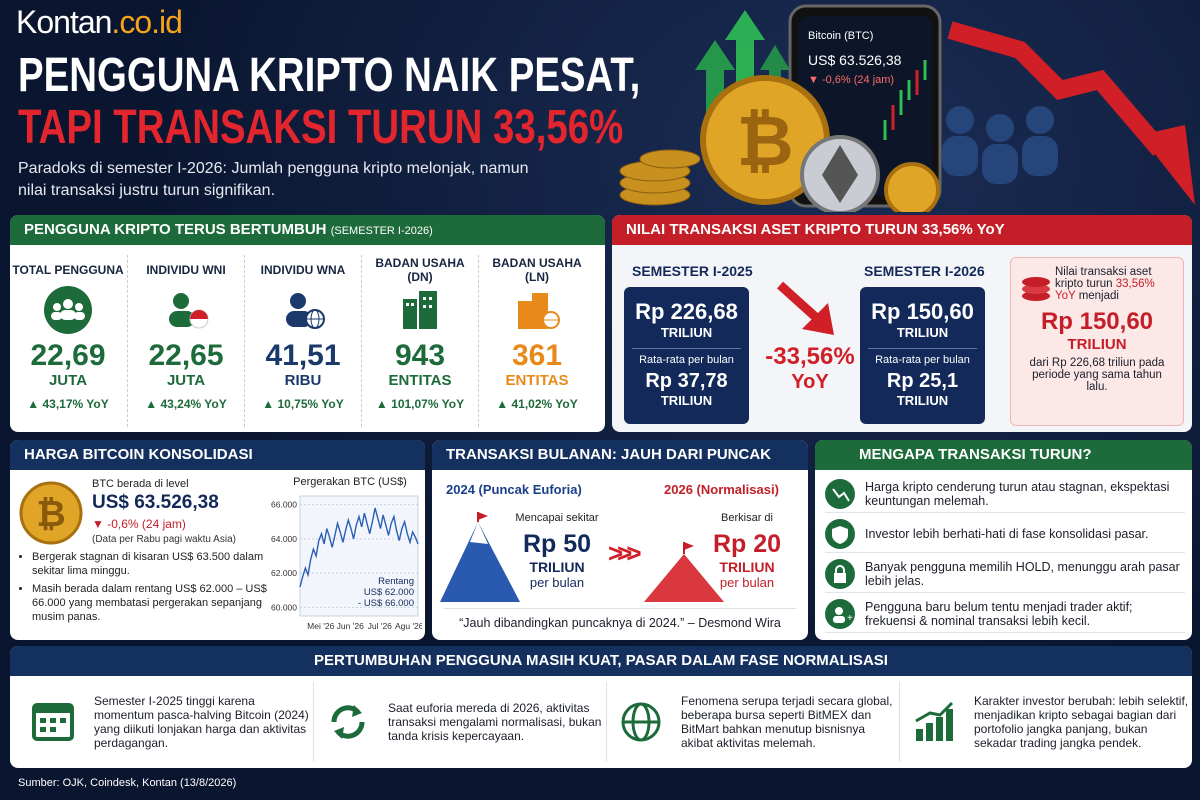  What do you see at coordinates (164, 539) in the screenshot?
I see `bitcoin-note: (Data per Rabu pagi waktu Asia)` at bounding box center [164, 539].